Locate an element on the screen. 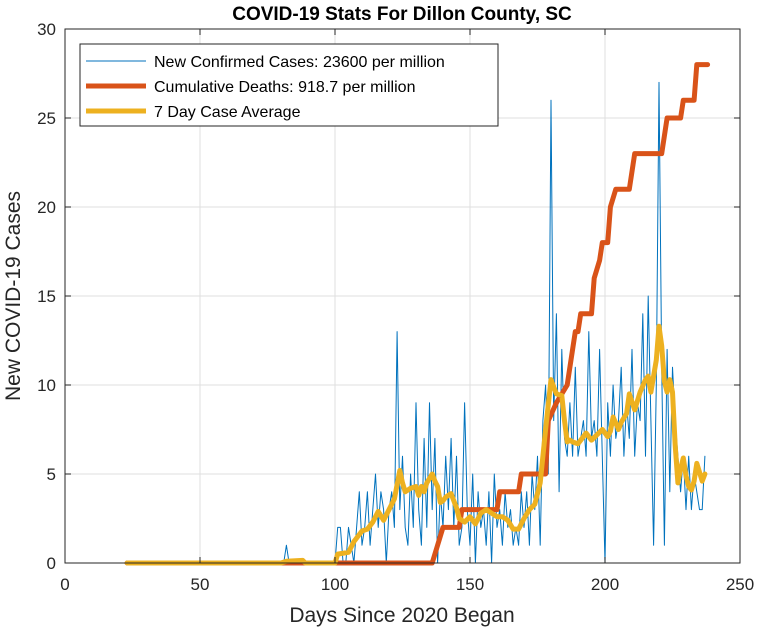 Image resolution: width=761 pixels, height=630 pixels. y-tick-label: 25 is located at coordinates (46, 118).